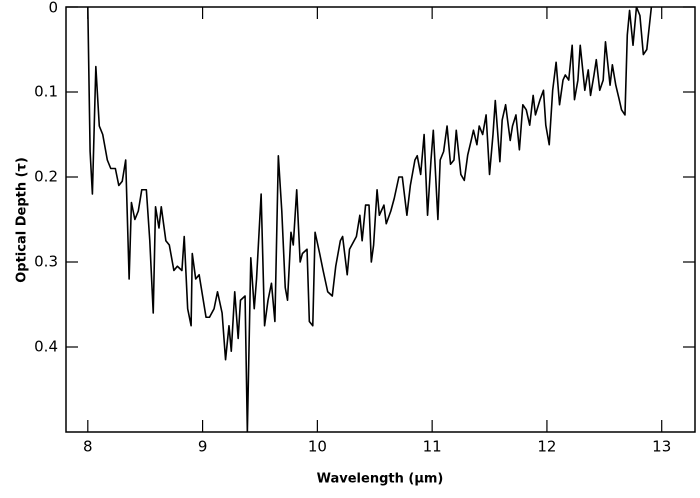 Image resolution: width=700 pixels, height=498 pixels. Describe the element at coordinates (380, 479) in the screenshot. I see `x-axis-label: Wavelength (μm)` at that location.